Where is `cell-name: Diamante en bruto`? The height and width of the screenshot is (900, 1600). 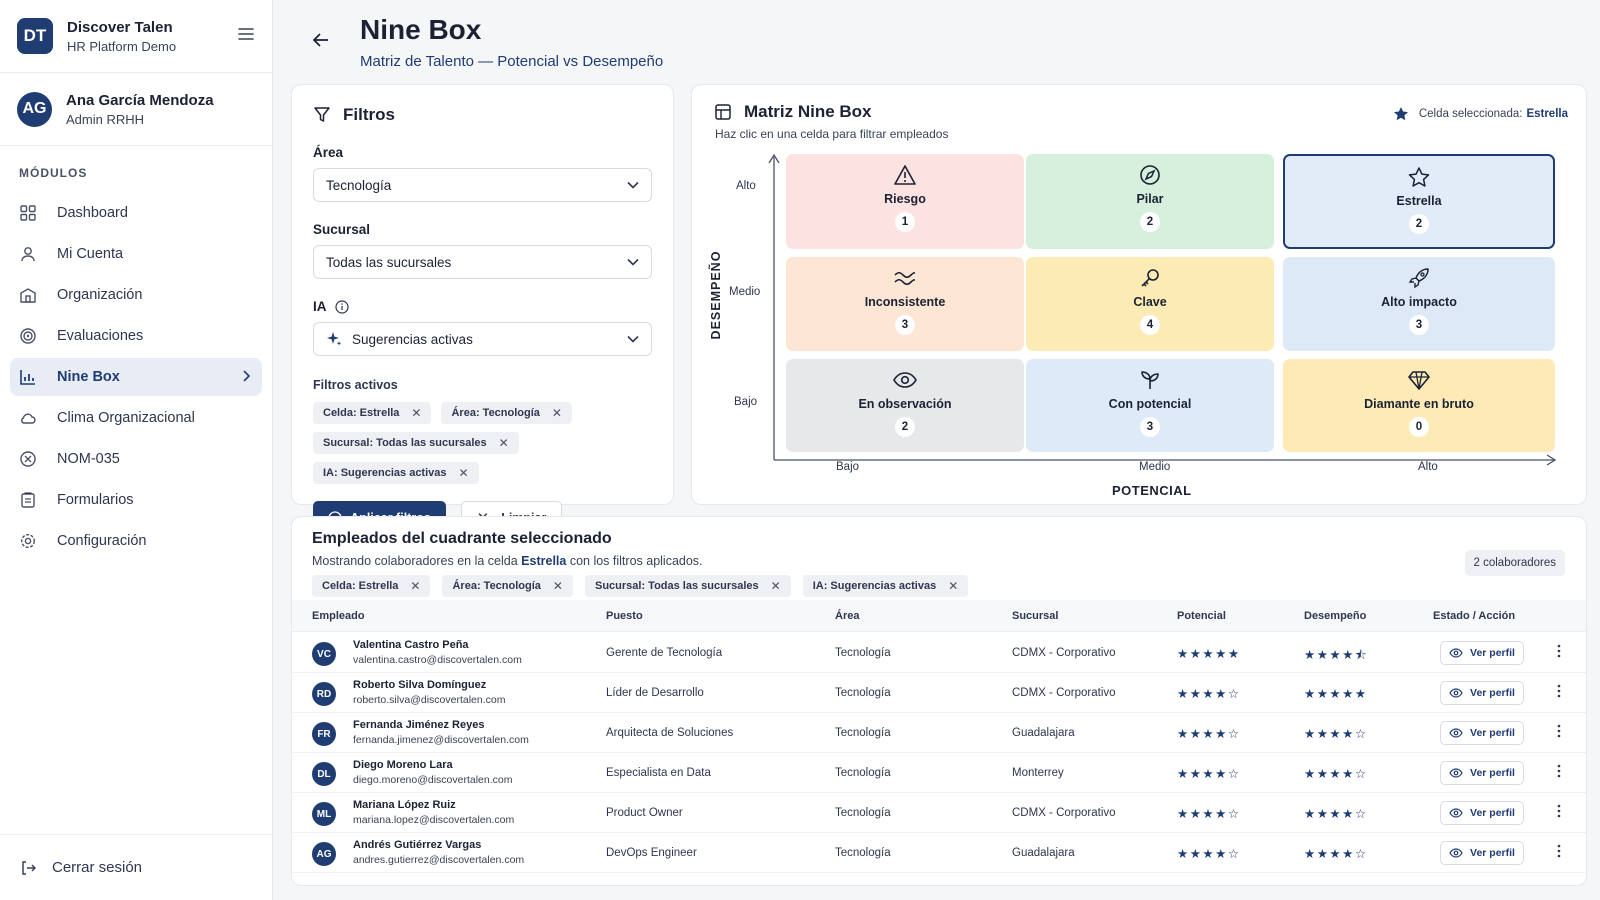
cell-name: Diamante en bruto is located at coordinates (1419, 404).